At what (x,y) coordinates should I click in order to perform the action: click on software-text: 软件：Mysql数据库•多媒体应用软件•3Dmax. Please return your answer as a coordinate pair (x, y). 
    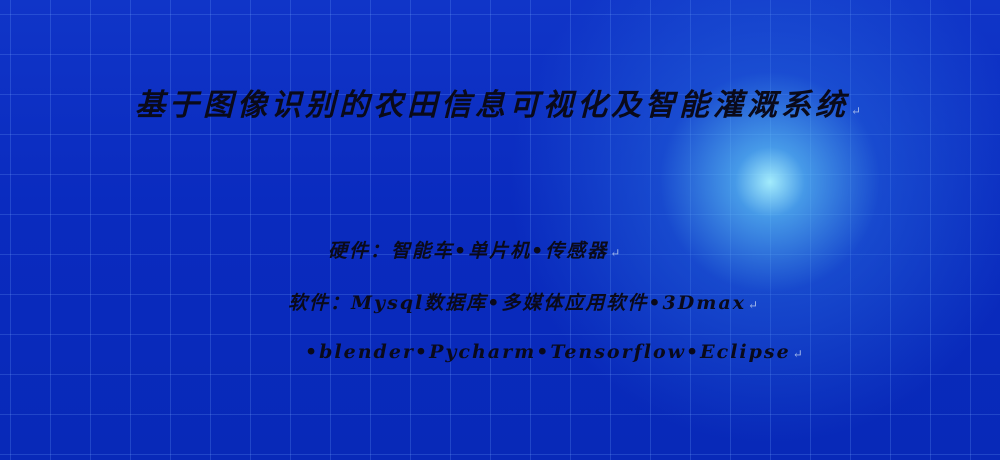
    Looking at the image, I should click on (517, 303).